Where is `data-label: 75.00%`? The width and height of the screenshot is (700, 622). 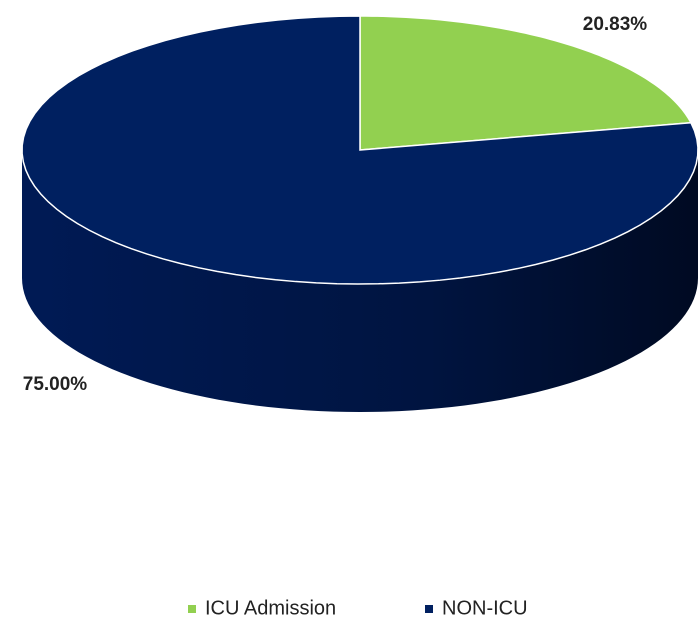 data-label: 75.00% is located at coordinates (55, 384).